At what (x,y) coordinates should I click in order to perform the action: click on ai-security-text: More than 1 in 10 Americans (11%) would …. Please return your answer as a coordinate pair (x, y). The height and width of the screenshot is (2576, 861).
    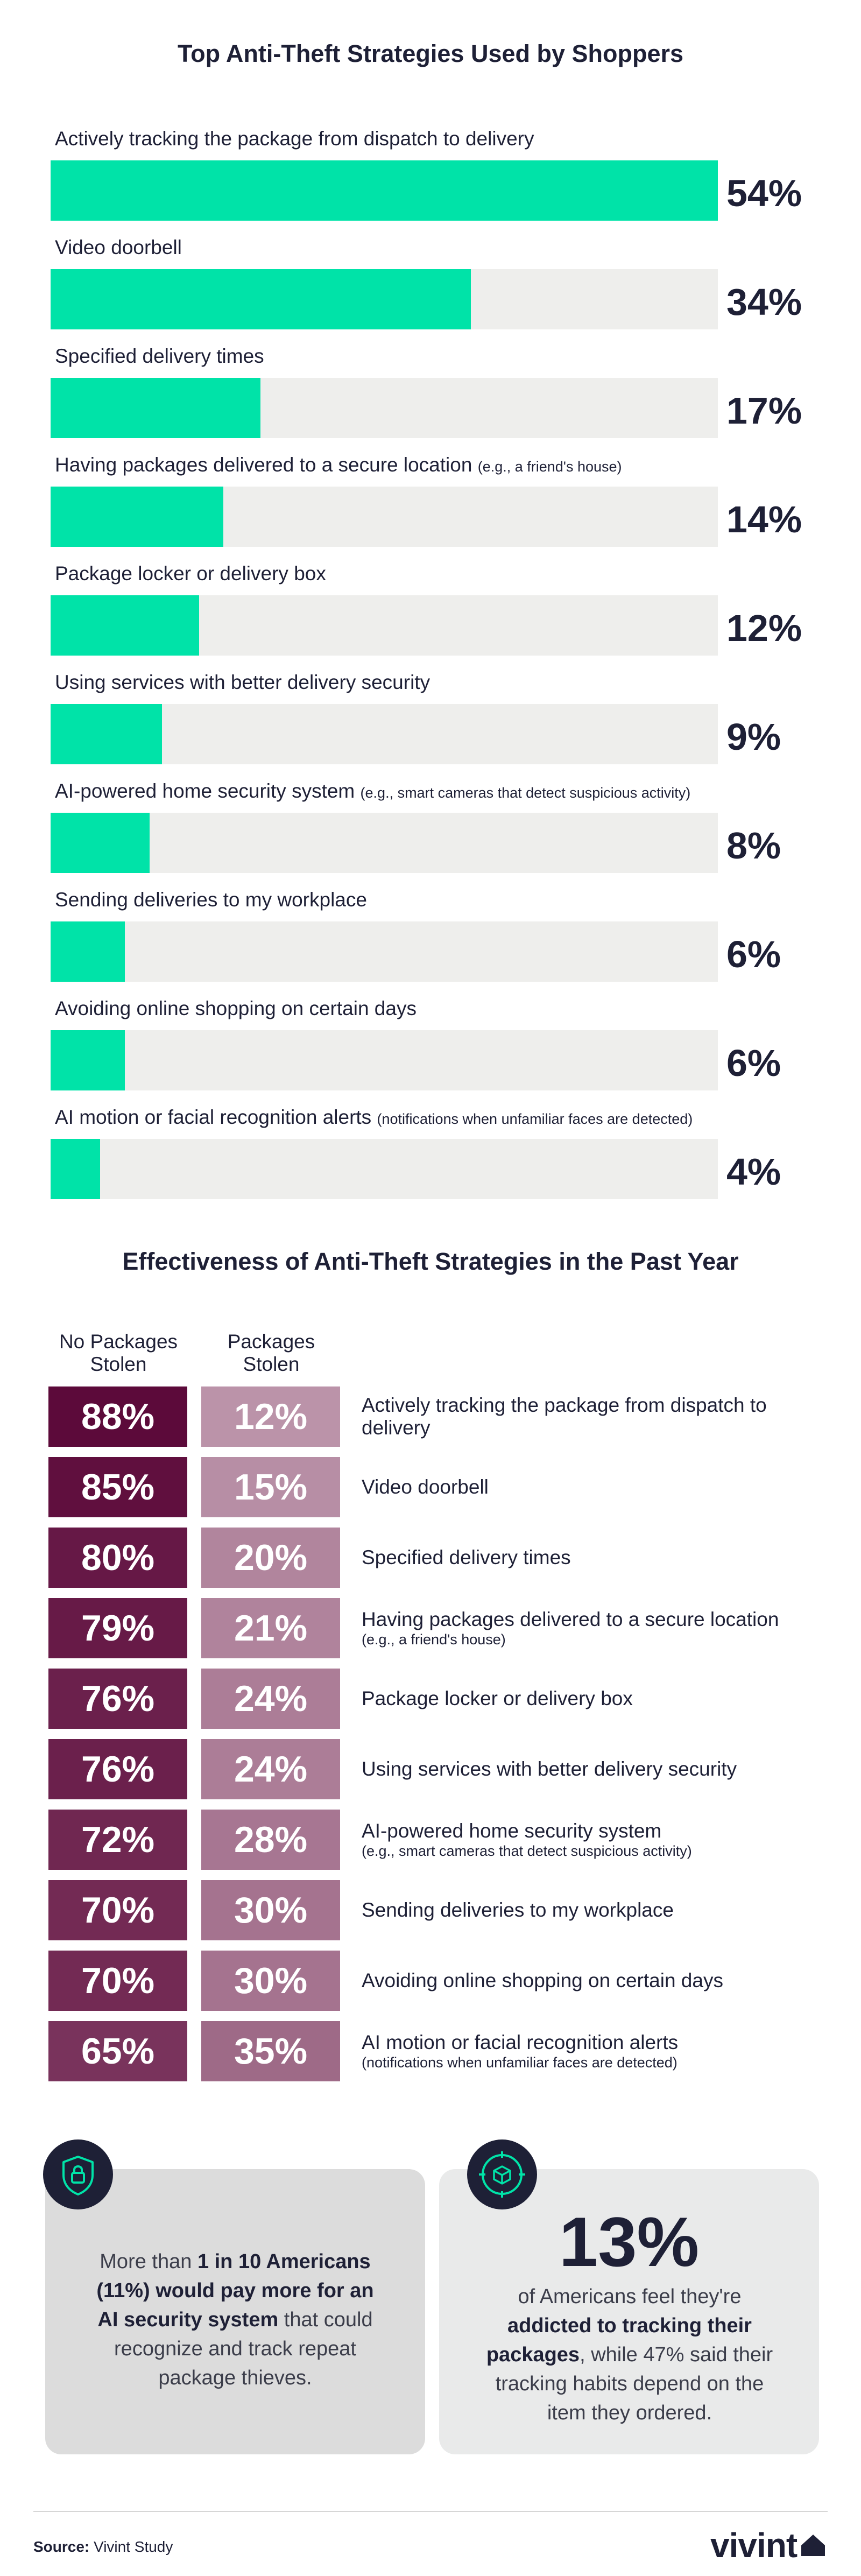
    Looking at the image, I should click on (235, 2320).